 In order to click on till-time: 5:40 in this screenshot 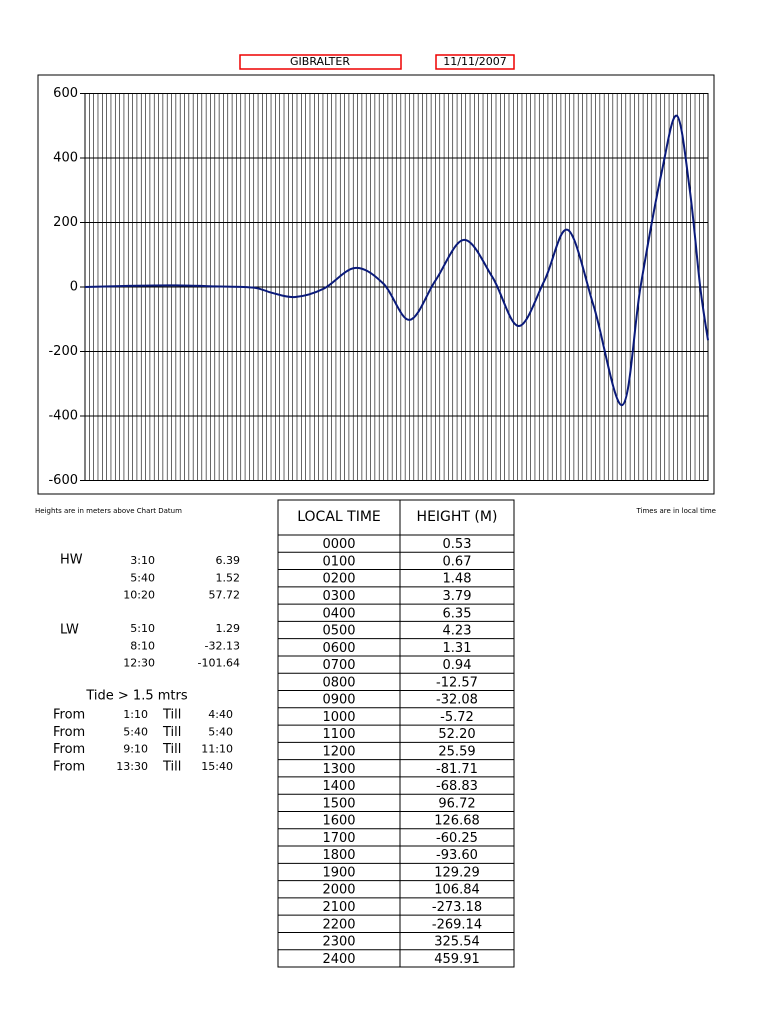, I will do `click(220, 731)`.